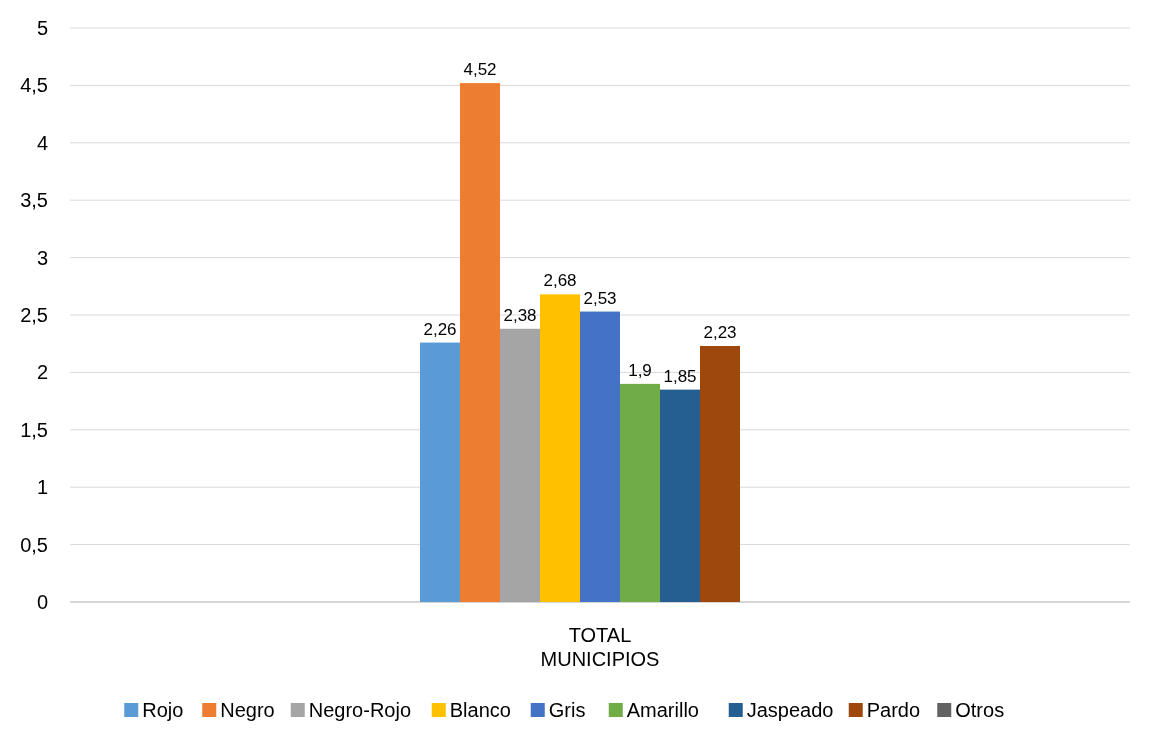  Describe the element at coordinates (34, 85) in the screenshot. I see `y-tick-label: 4,5` at that location.